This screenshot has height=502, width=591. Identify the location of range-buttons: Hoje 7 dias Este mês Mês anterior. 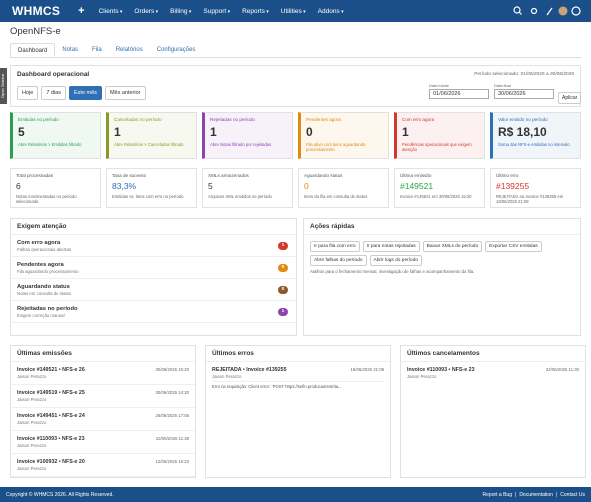
(81, 93).